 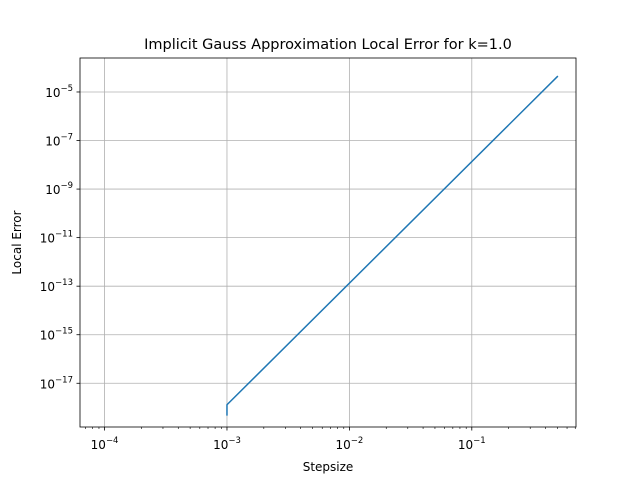 What do you see at coordinates (59, 189) in the screenshot?
I see `y-tick-label: 10⁻⁹` at bounding box center [59, 189].